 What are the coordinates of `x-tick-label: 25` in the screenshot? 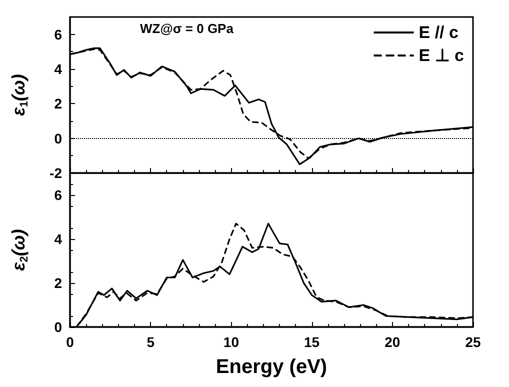 It's located at (473, 342).